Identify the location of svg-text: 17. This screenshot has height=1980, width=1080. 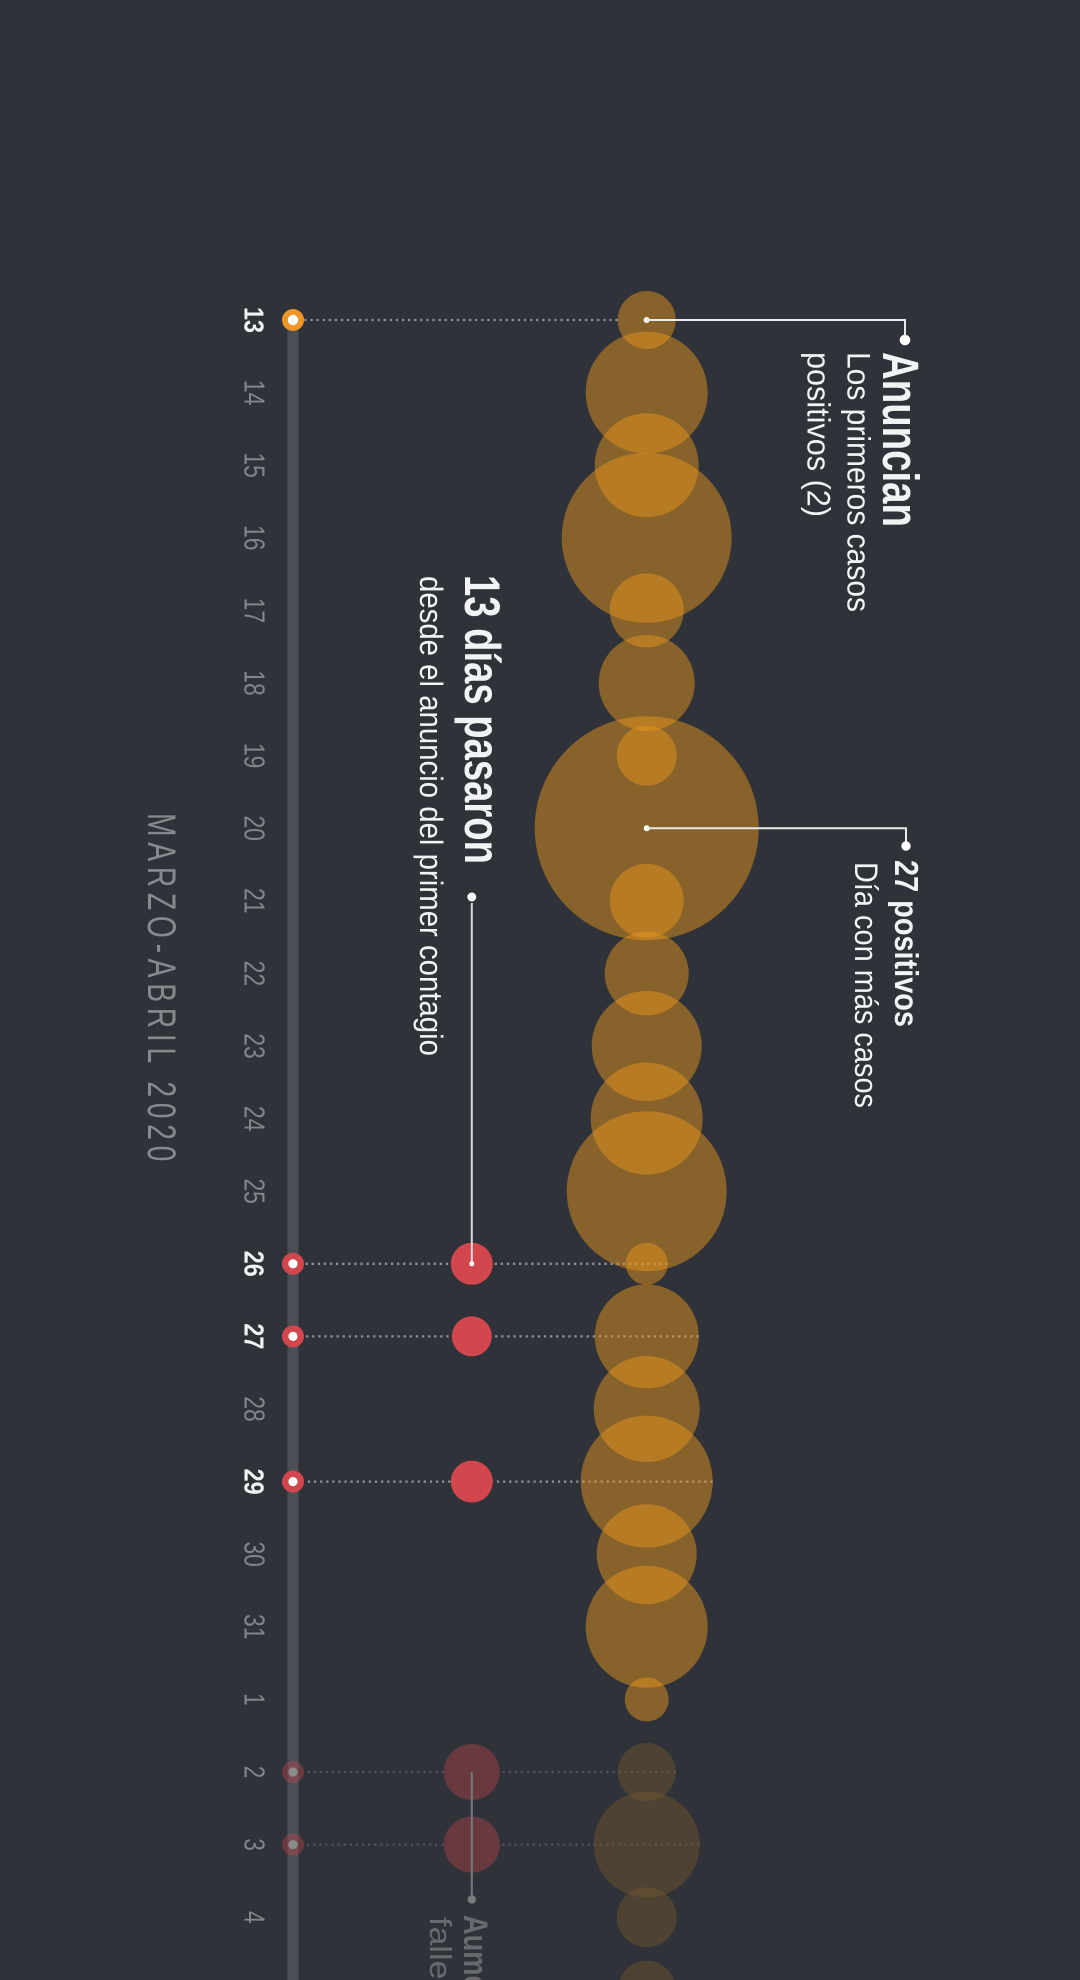
(254, 611).